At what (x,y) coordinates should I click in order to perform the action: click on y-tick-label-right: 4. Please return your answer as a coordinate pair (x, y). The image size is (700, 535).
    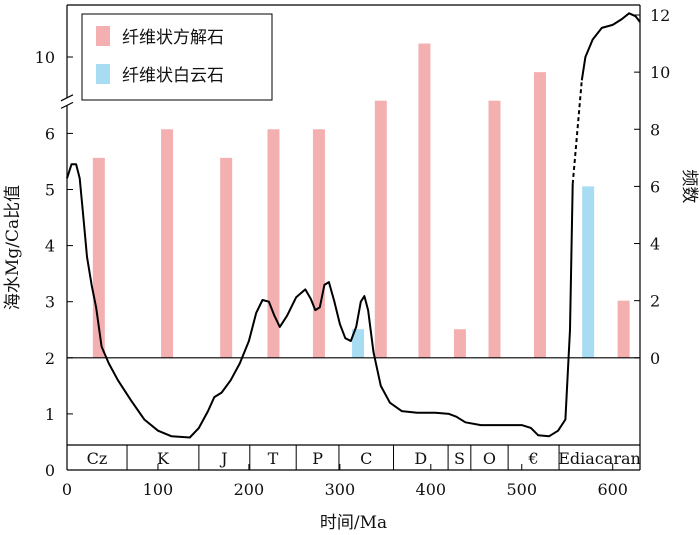
    Looking at the image, I should click on (655, 244).